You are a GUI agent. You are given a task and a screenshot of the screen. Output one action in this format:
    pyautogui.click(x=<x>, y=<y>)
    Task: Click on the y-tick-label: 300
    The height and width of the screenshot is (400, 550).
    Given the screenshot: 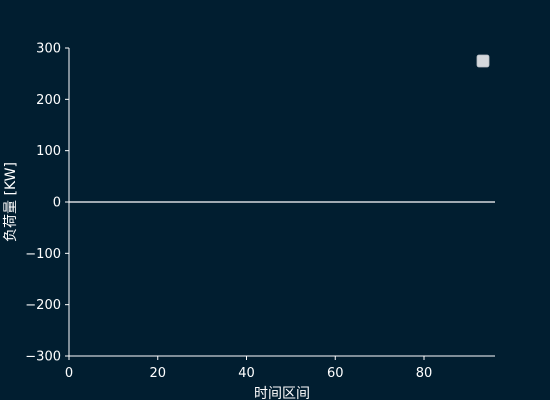 What is the action you would take?
    pyautogui.click(x=48, y=49)
    